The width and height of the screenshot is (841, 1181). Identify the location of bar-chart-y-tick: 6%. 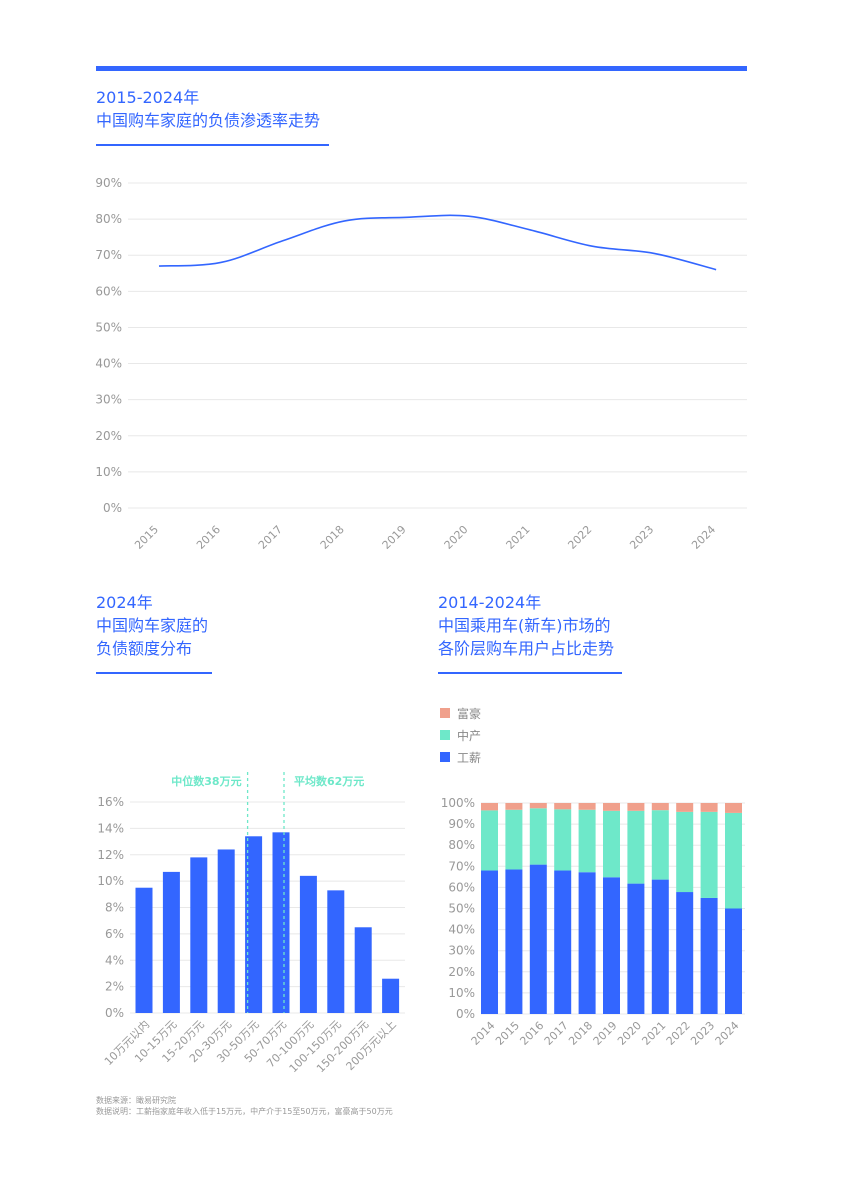
(114, 934).